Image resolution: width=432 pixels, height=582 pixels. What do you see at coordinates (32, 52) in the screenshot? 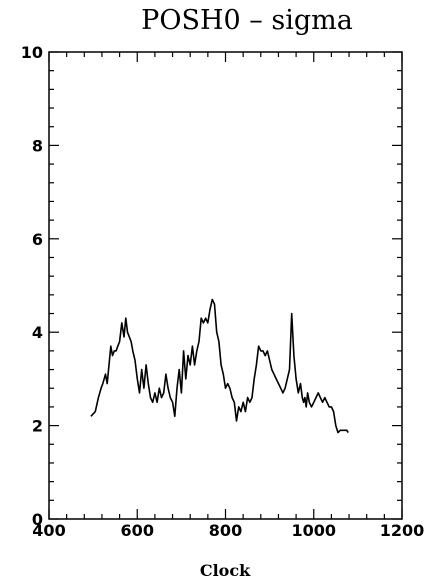
I see `y-tick-label: 10` at bounding box center [32, 52].